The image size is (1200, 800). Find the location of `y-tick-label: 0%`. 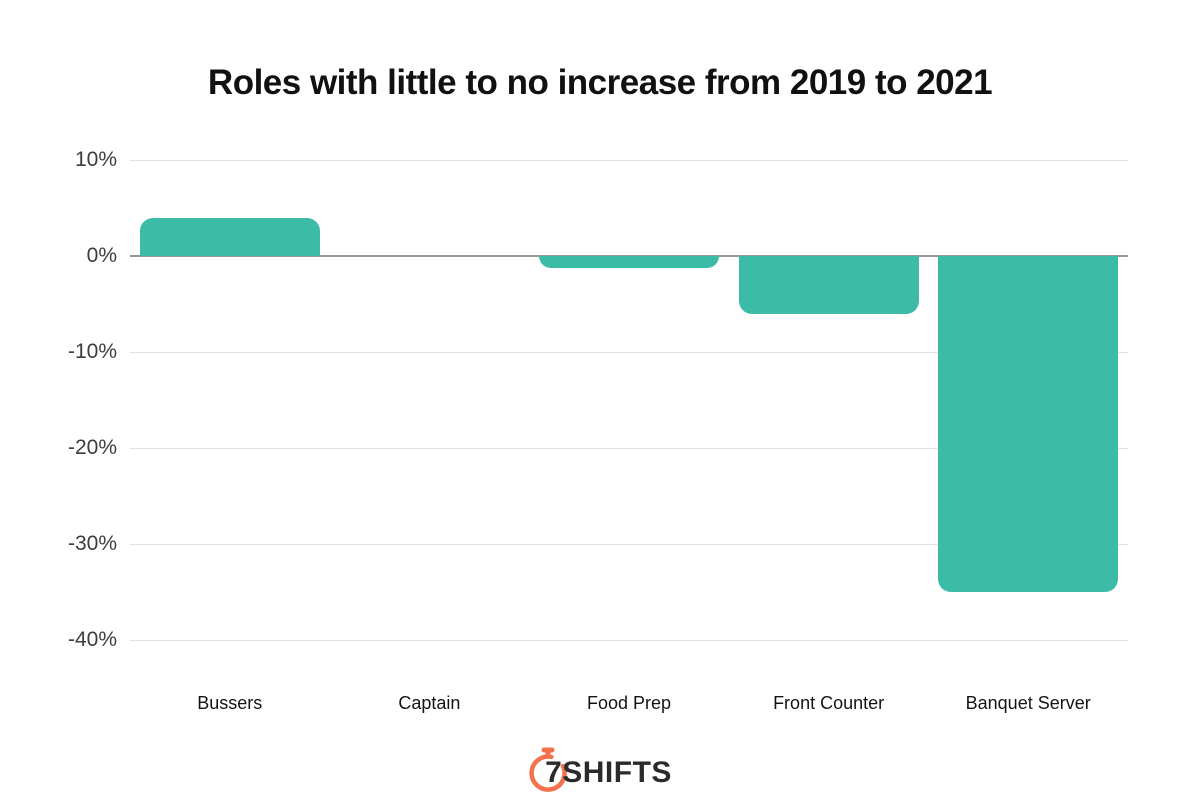

y-tick-label: 0% is located at coordinates (101, 255).